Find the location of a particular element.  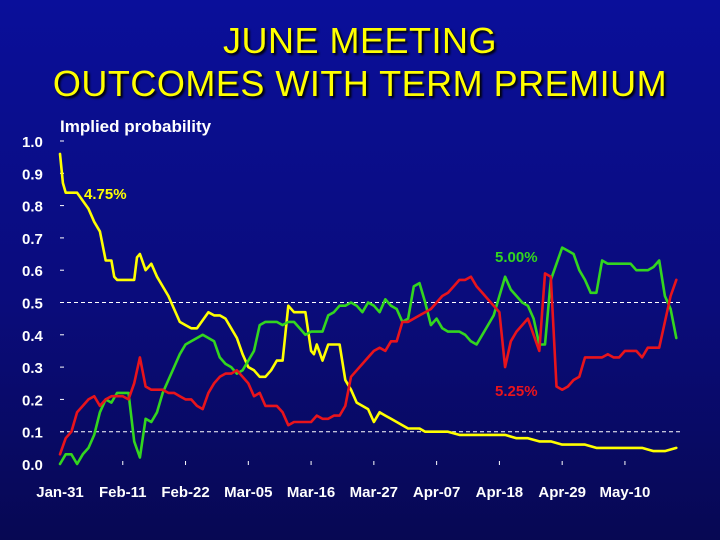

y-tick-label-3: 0.3 is located at coordinates (32, 368).